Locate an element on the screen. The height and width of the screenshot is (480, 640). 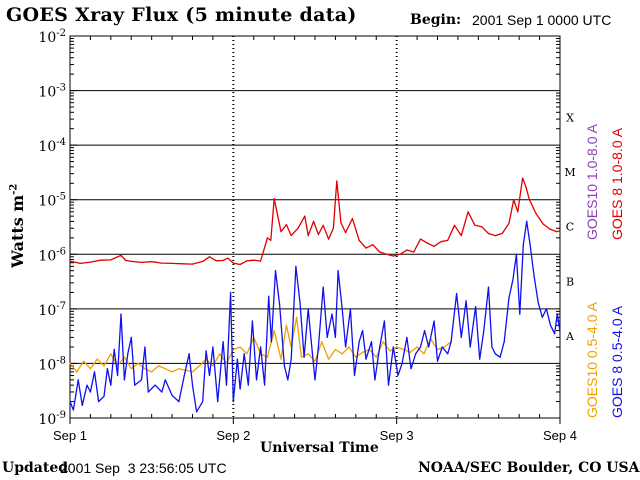
credit-text: NOAA/SEC Boulder, CO USA is located at coordinates (529, 468).